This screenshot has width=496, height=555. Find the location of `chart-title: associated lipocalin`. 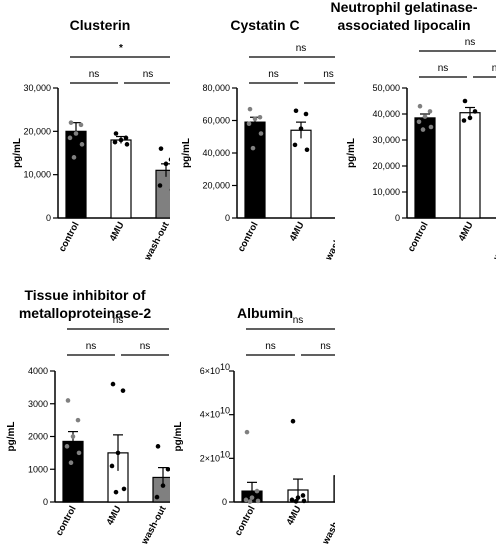

chart-title: associated lipocalin is located at coordinates (403, 25).